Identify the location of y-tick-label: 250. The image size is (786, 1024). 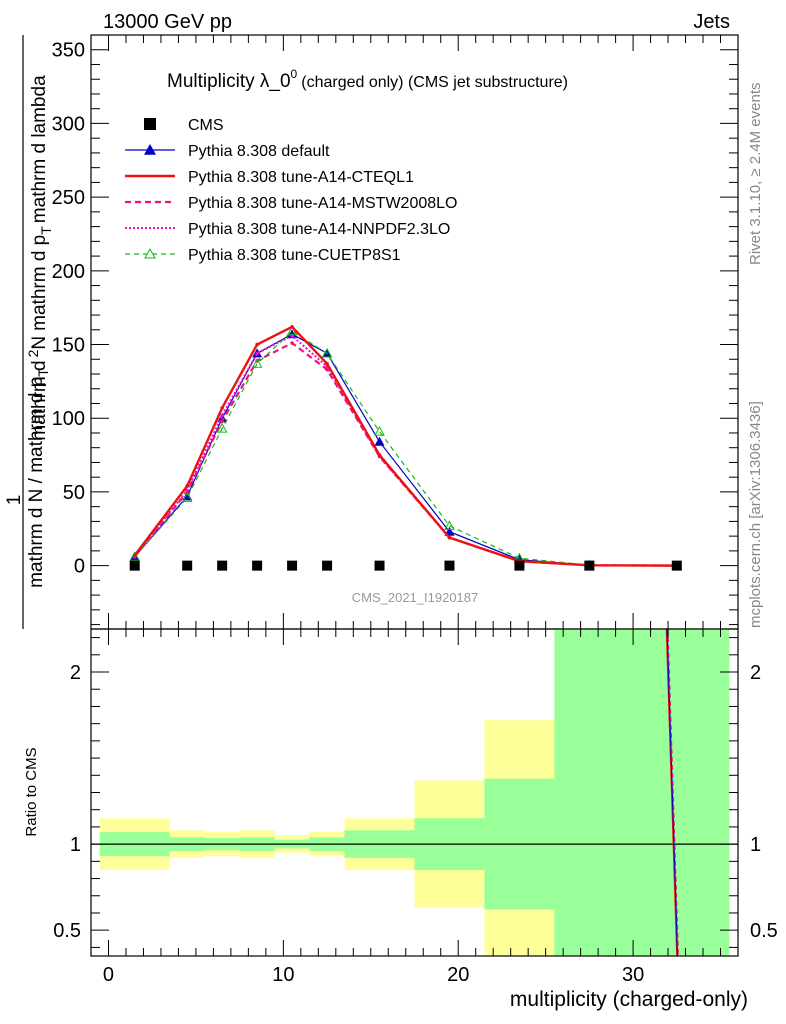
(68, 198).